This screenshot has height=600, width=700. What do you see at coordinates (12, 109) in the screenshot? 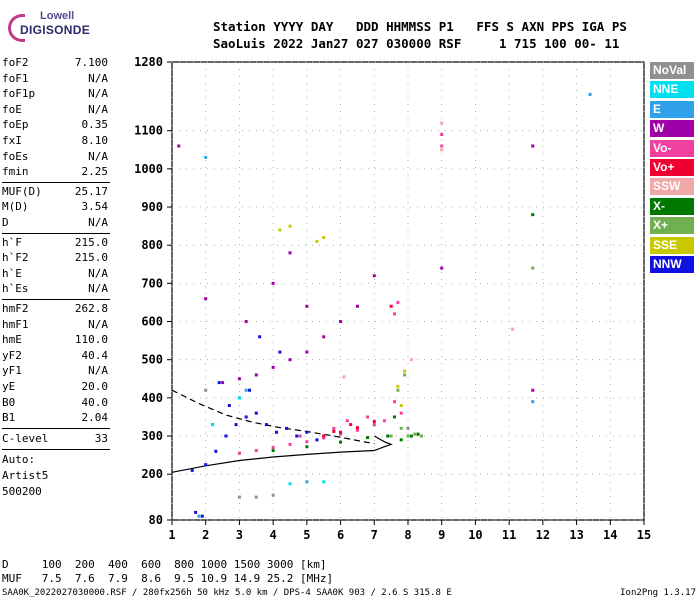
I see `param-name: foE` at bounding box center [12, 109].